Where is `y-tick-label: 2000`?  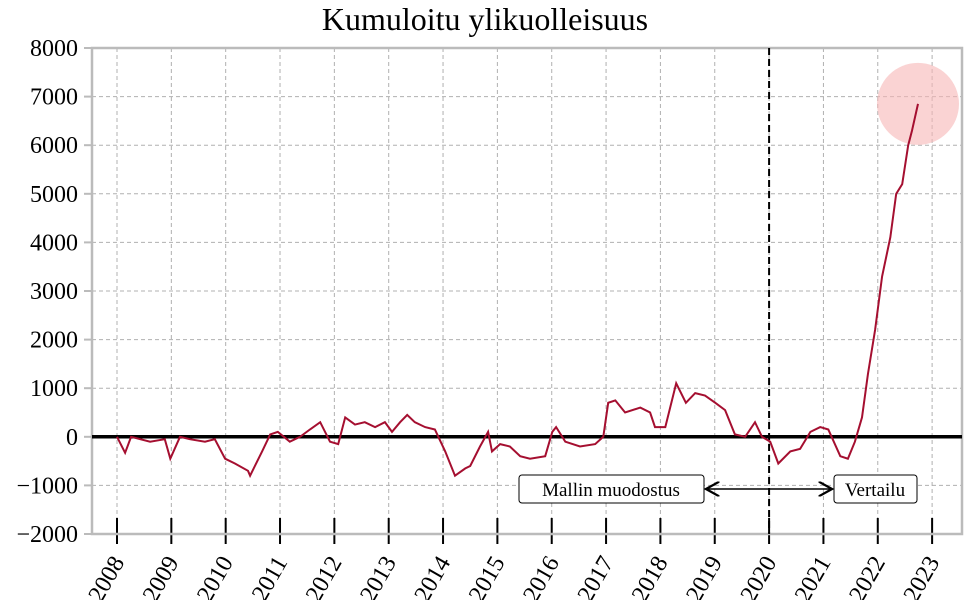
y-tick-label: 2000 is located at coordinates (54, 341).